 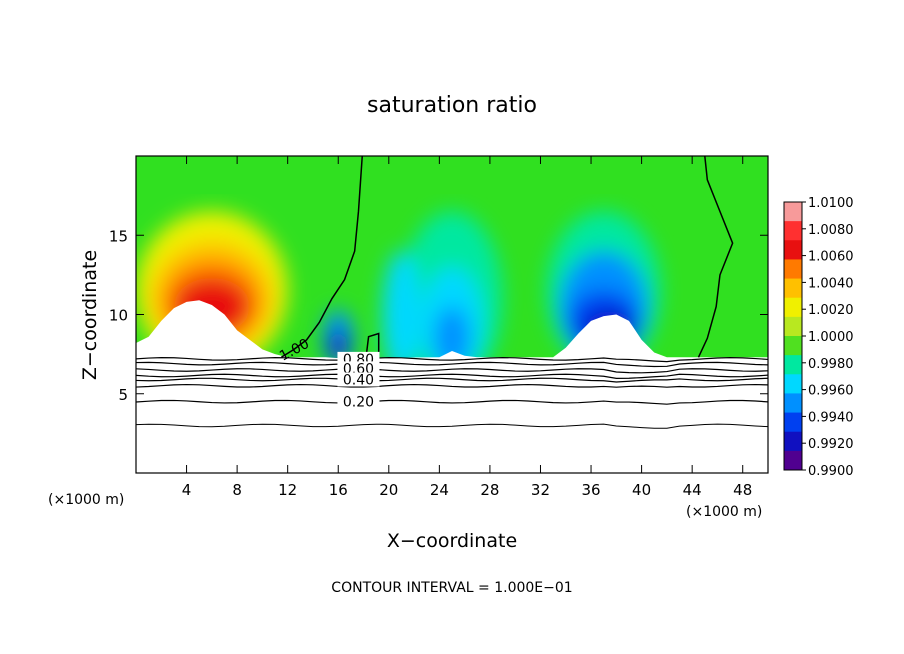 I want to click on colorbar-tick-label-5: 1.0000, so click(x=831, y=337).